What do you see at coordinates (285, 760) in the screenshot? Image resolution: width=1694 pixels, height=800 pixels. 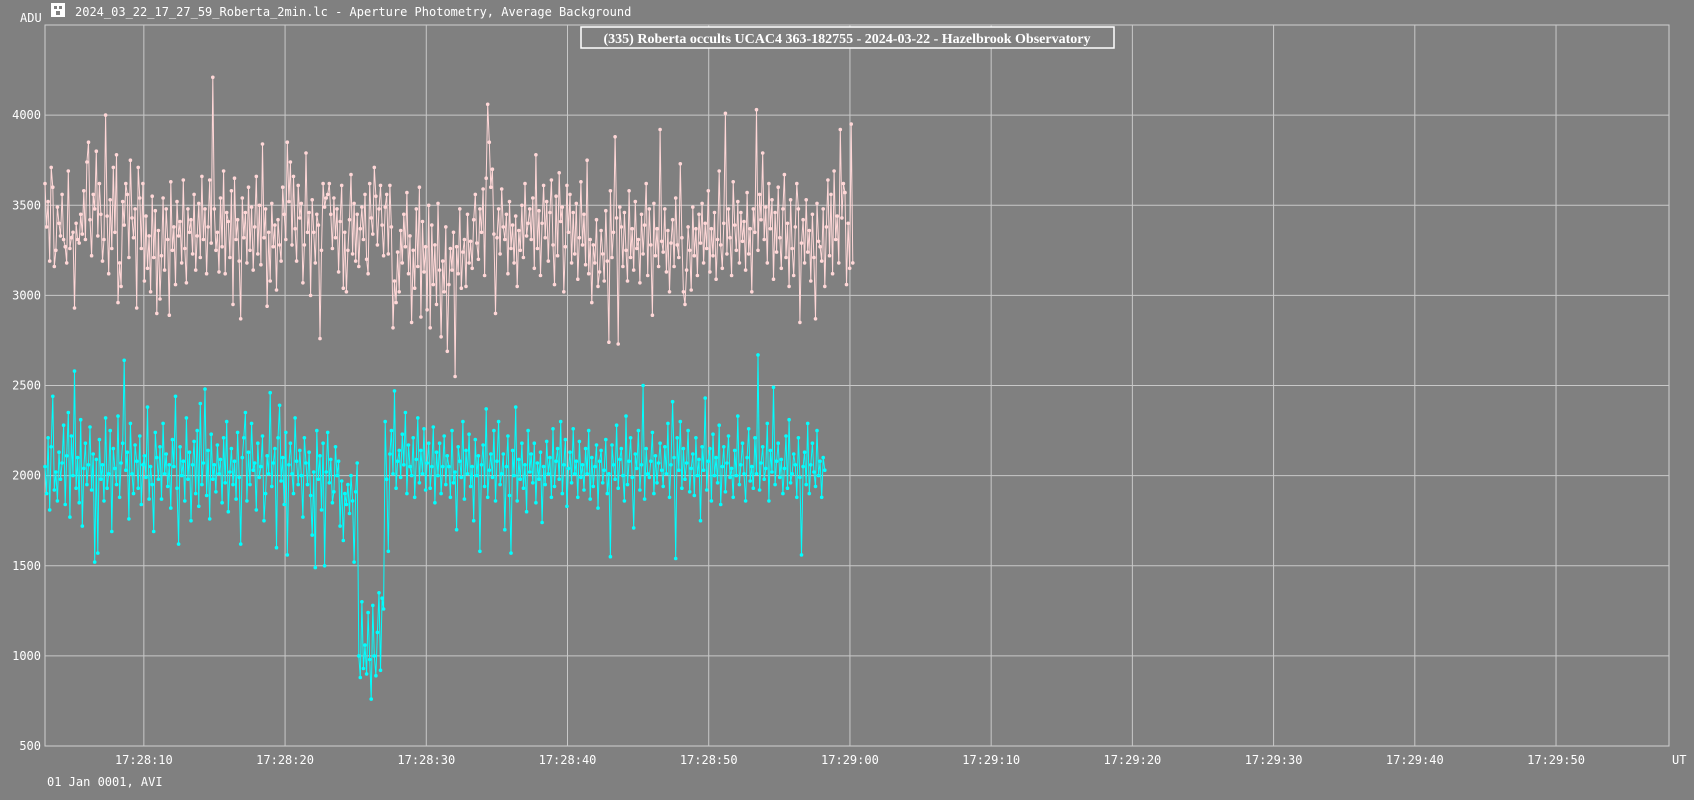 I see `x-tick-label: 17:28:20` at bounding box center [285, 760].